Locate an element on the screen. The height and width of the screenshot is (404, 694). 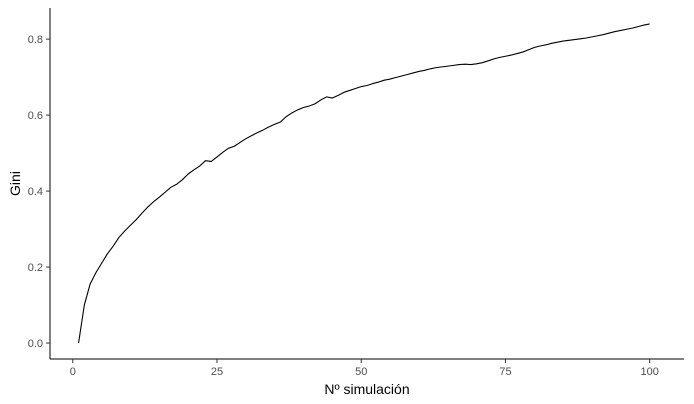
y-tick-label: 0.6 is located at coordinates (35, 116).